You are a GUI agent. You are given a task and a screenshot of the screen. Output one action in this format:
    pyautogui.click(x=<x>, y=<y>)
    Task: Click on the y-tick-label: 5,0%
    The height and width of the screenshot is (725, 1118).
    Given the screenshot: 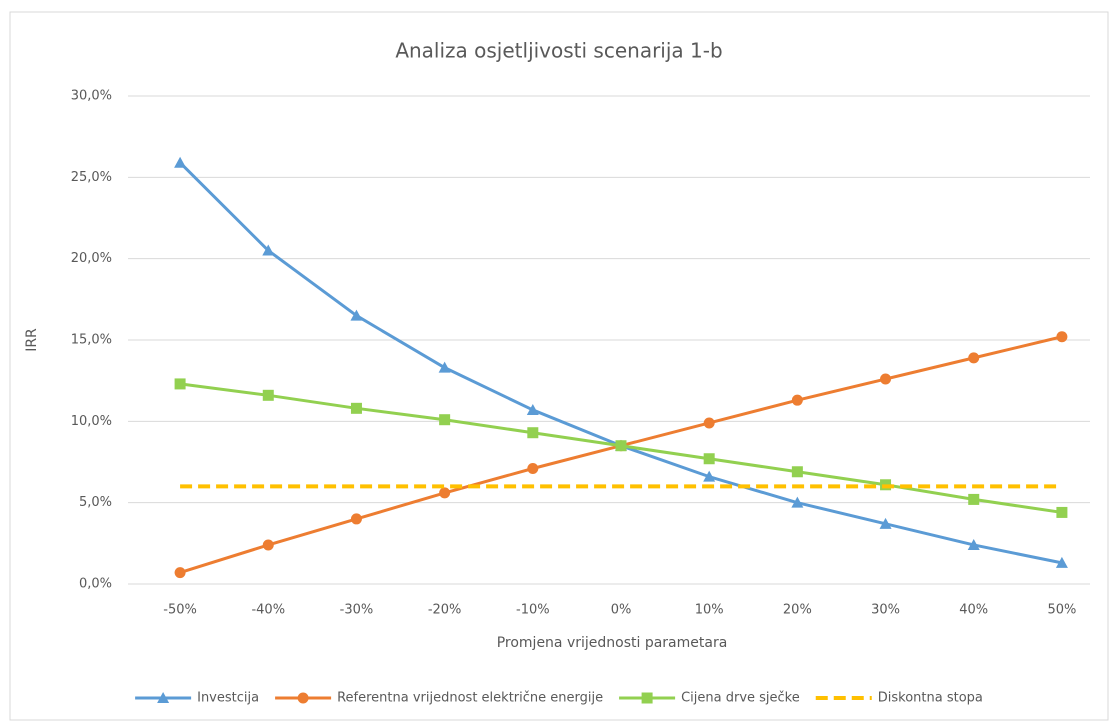 What is the action you would take?
    pyautogui.click(x=95, y=502)
    